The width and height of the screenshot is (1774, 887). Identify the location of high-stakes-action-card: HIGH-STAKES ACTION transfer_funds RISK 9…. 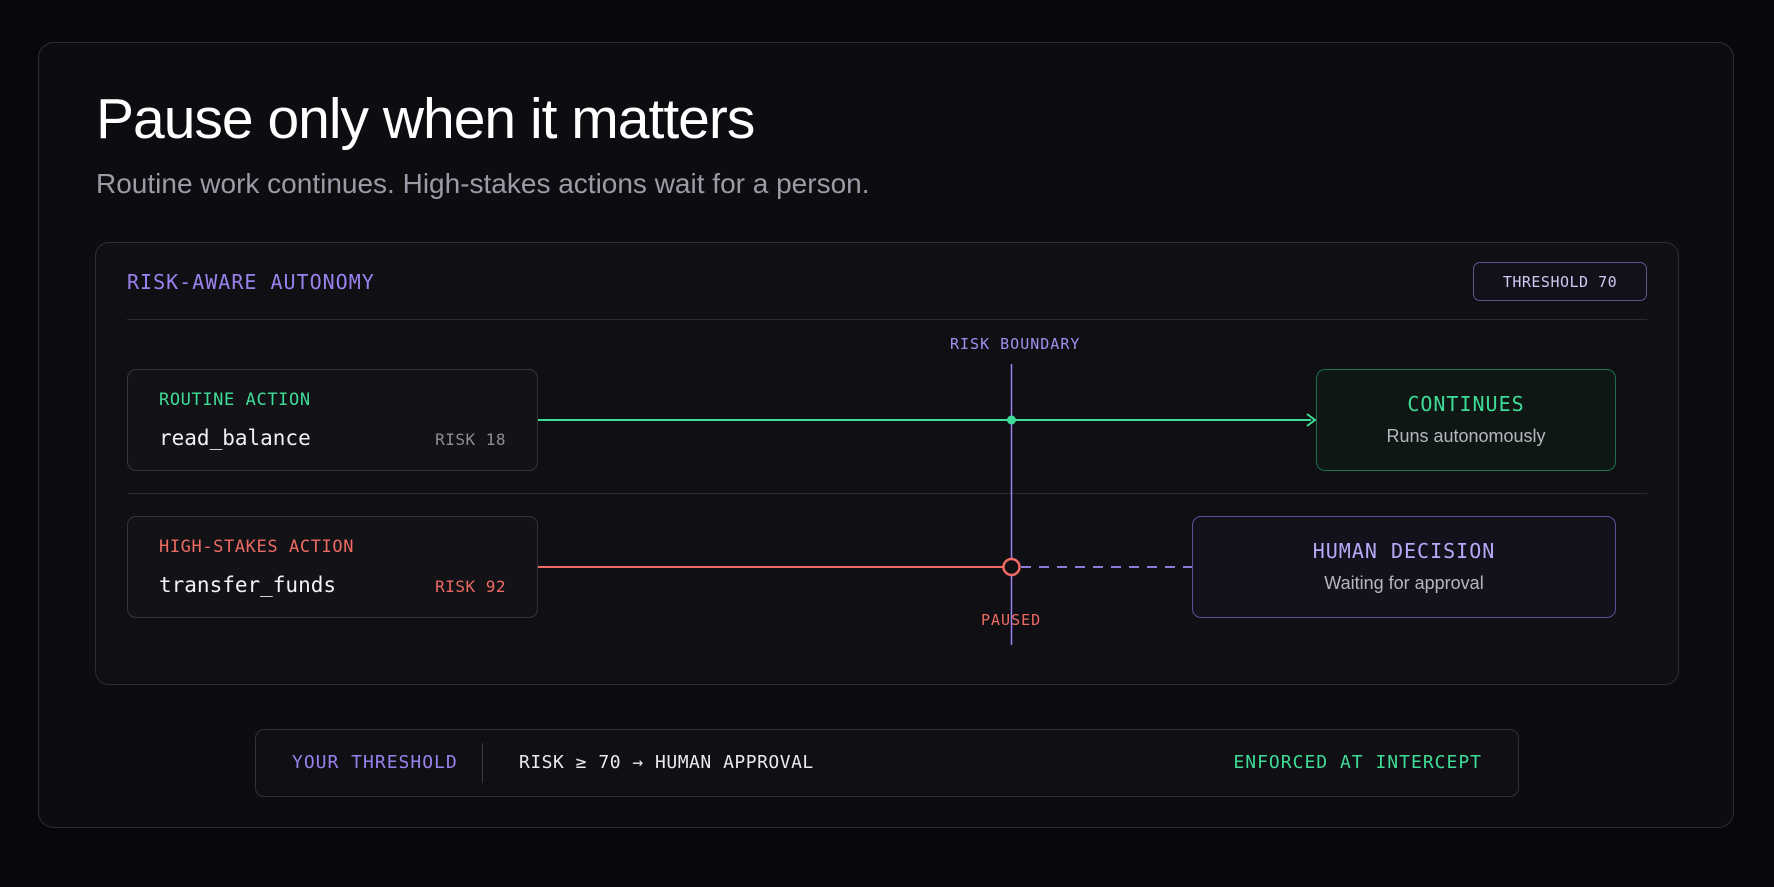
(332, 567).